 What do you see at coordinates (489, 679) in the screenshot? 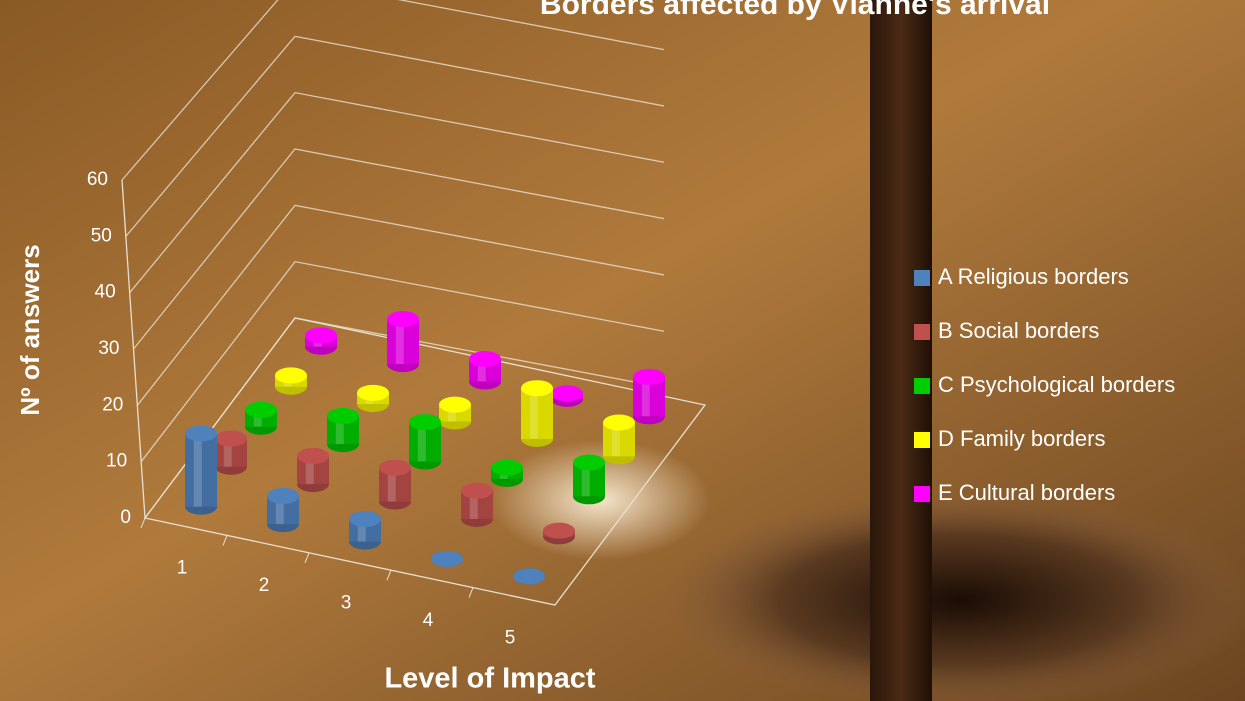
I see `x-axis-title: Level of Impact` at bounding box center [489, 679].